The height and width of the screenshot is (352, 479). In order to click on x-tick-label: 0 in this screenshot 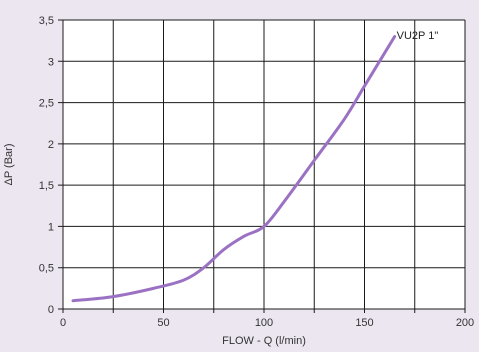, I will do `click(63, 323)`.